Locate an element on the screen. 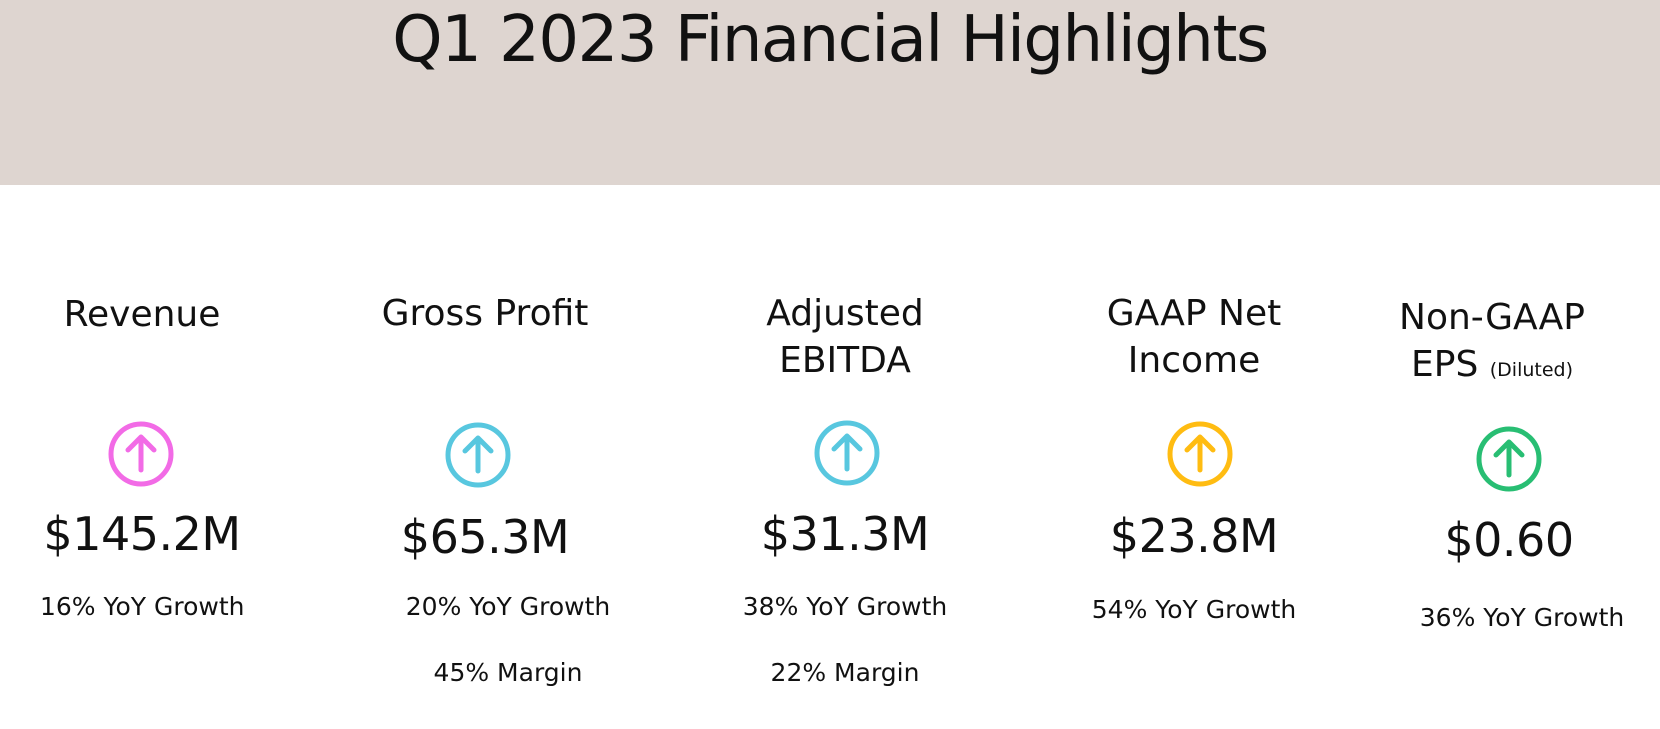 The image size is (1660, 729). gross-profit-label: Gross Profit is located at coordinates (485, 313).